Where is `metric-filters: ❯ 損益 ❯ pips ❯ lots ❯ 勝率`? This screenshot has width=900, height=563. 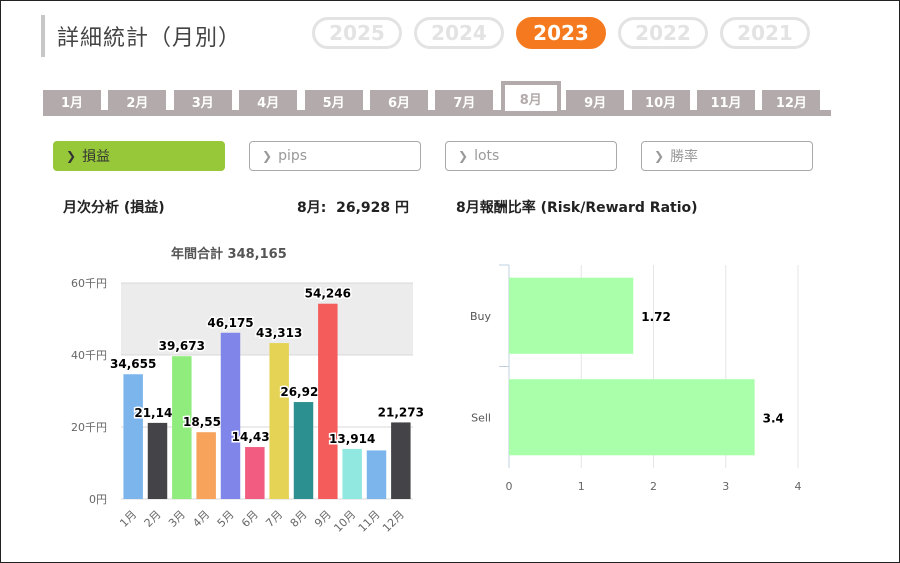 metric-filters: ❯ 損益 ❯ pips ❯ lots ❯ 勝率 is located at coordinates (433, 156).